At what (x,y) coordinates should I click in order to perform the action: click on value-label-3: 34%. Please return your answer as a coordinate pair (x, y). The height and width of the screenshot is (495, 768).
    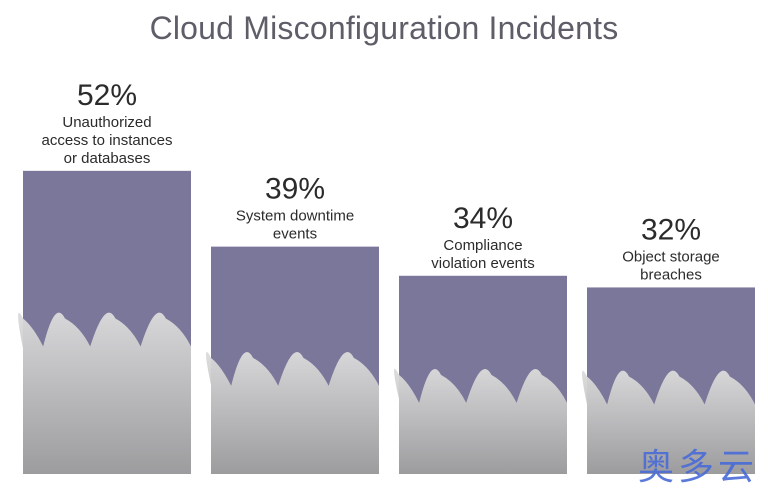
    Looking at the image, I should click on (483, 218).